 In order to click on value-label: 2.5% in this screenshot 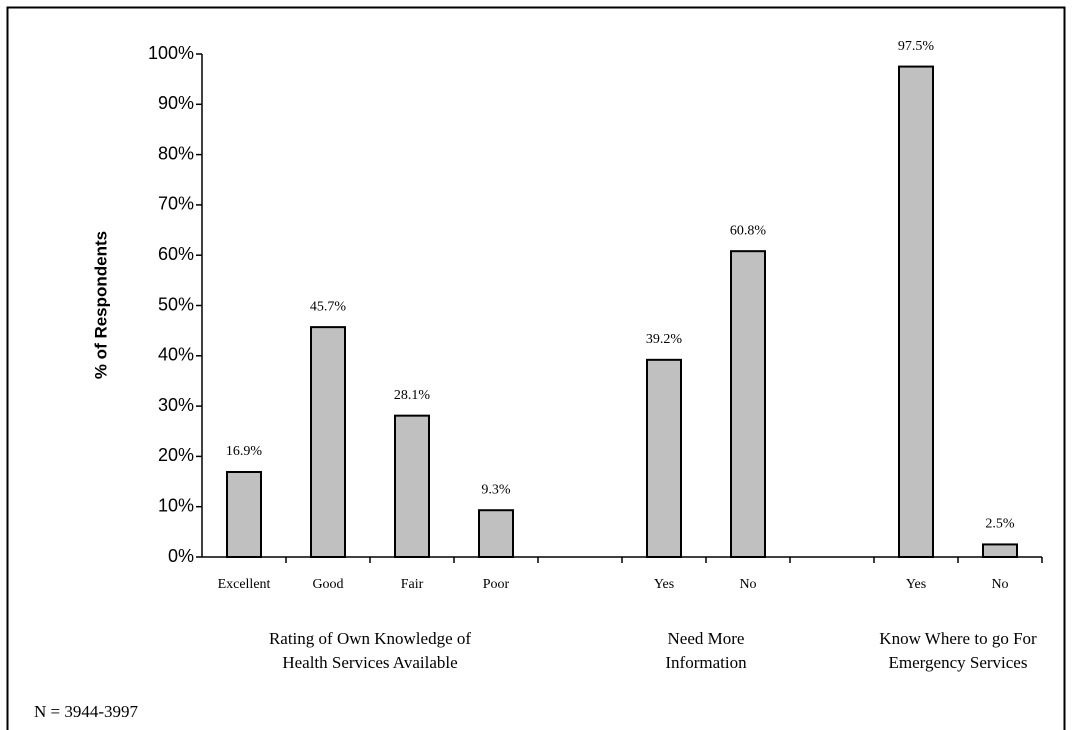, I will do `click(1000, 524)`.